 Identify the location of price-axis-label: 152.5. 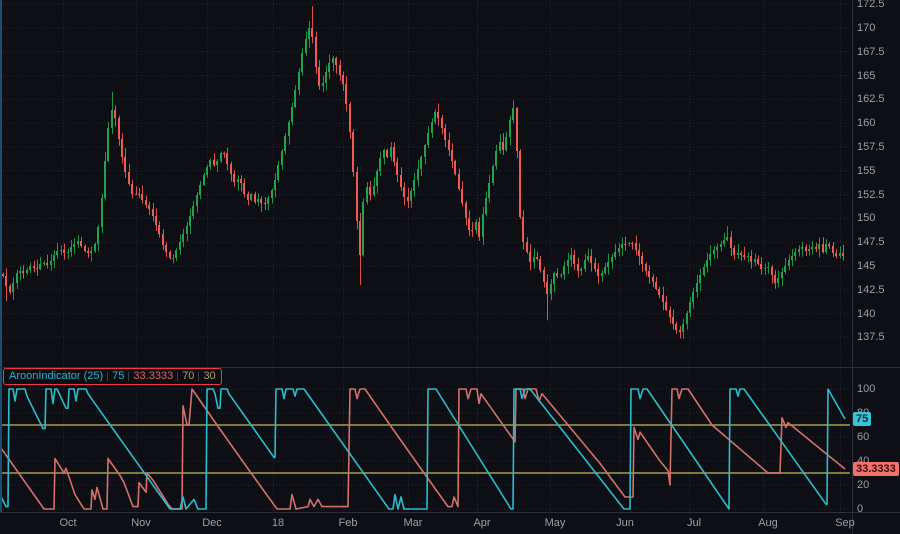
(871, 194).